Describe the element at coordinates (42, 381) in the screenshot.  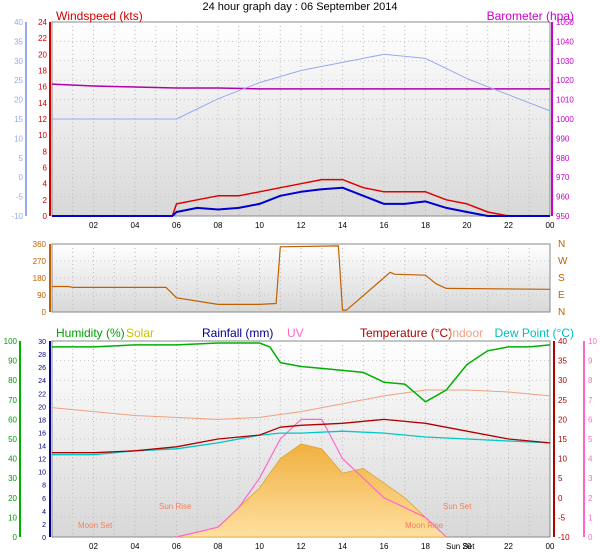
I see `rainfall-axis-tick-label: 24` at that location.